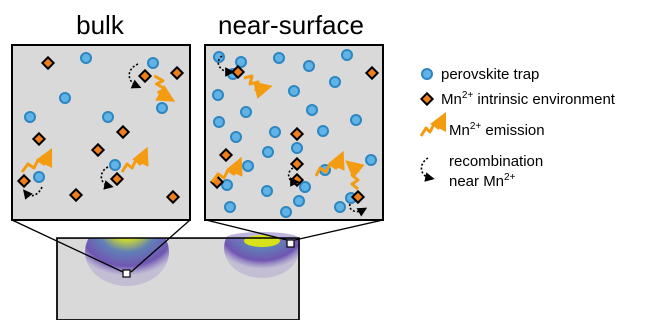 The image size is (655, 320). I want to click on surface-zoom-marker, so click(290, 243).